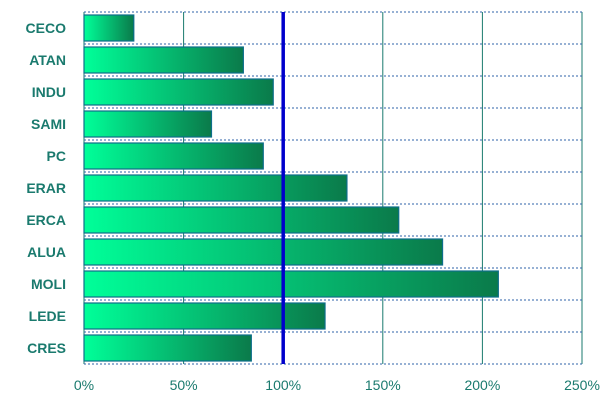 Image resolution: width=607 pixels, height=399 pixels. I want to click on category-label-ceco: CECO, so click(46, 28).